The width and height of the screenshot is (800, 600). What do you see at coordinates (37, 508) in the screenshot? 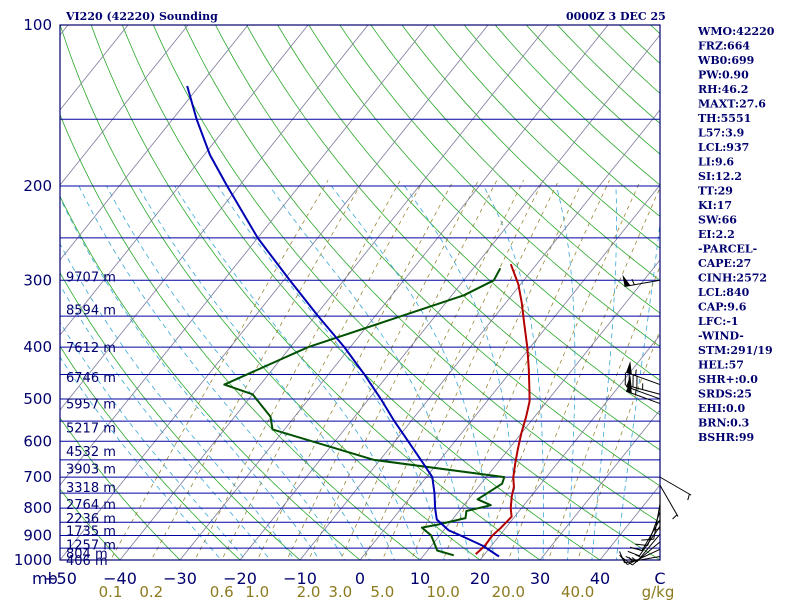
I see `pressure-tick-label: 800` at bounding box center [37, 508].